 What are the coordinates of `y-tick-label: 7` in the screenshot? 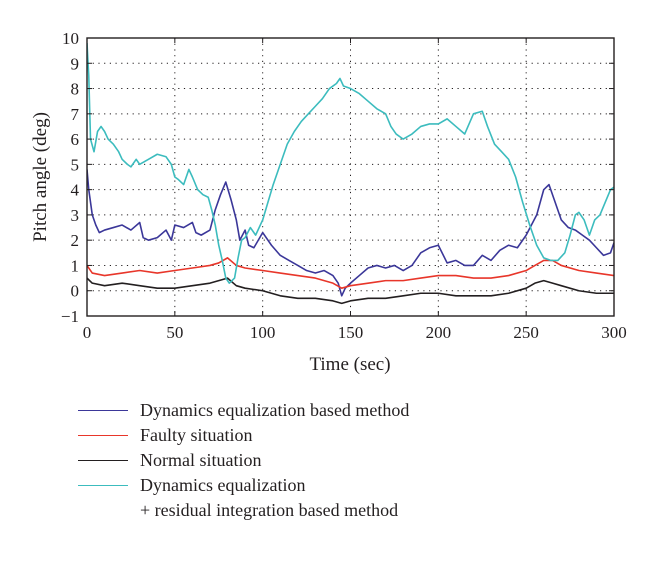 It's located at (75, 114).